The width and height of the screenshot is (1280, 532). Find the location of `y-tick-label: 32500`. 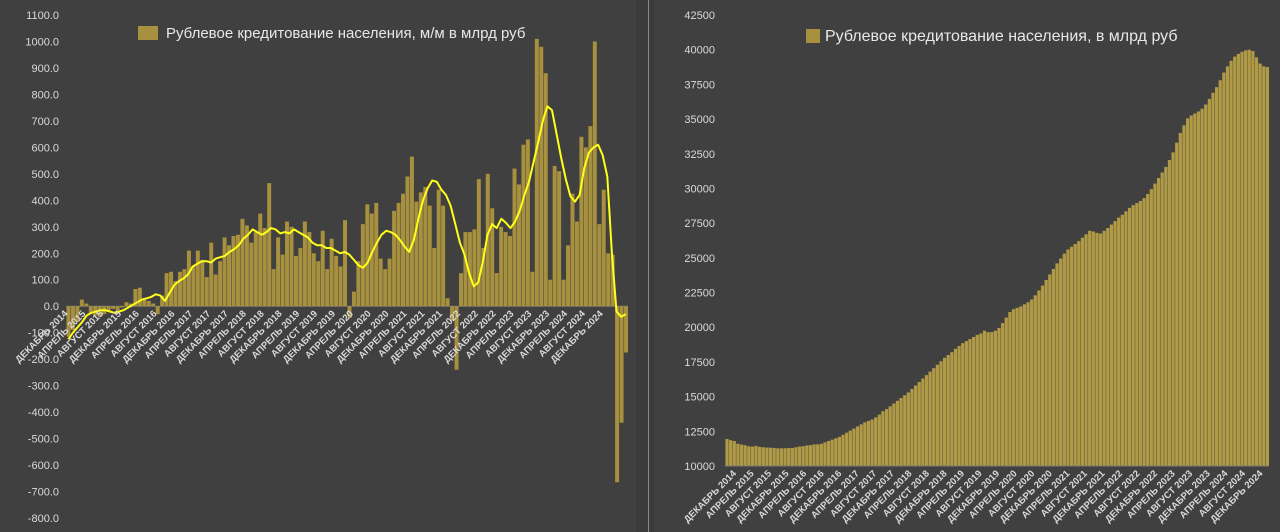

y-tick-label: 32500 is located at coordinates (699, 155).